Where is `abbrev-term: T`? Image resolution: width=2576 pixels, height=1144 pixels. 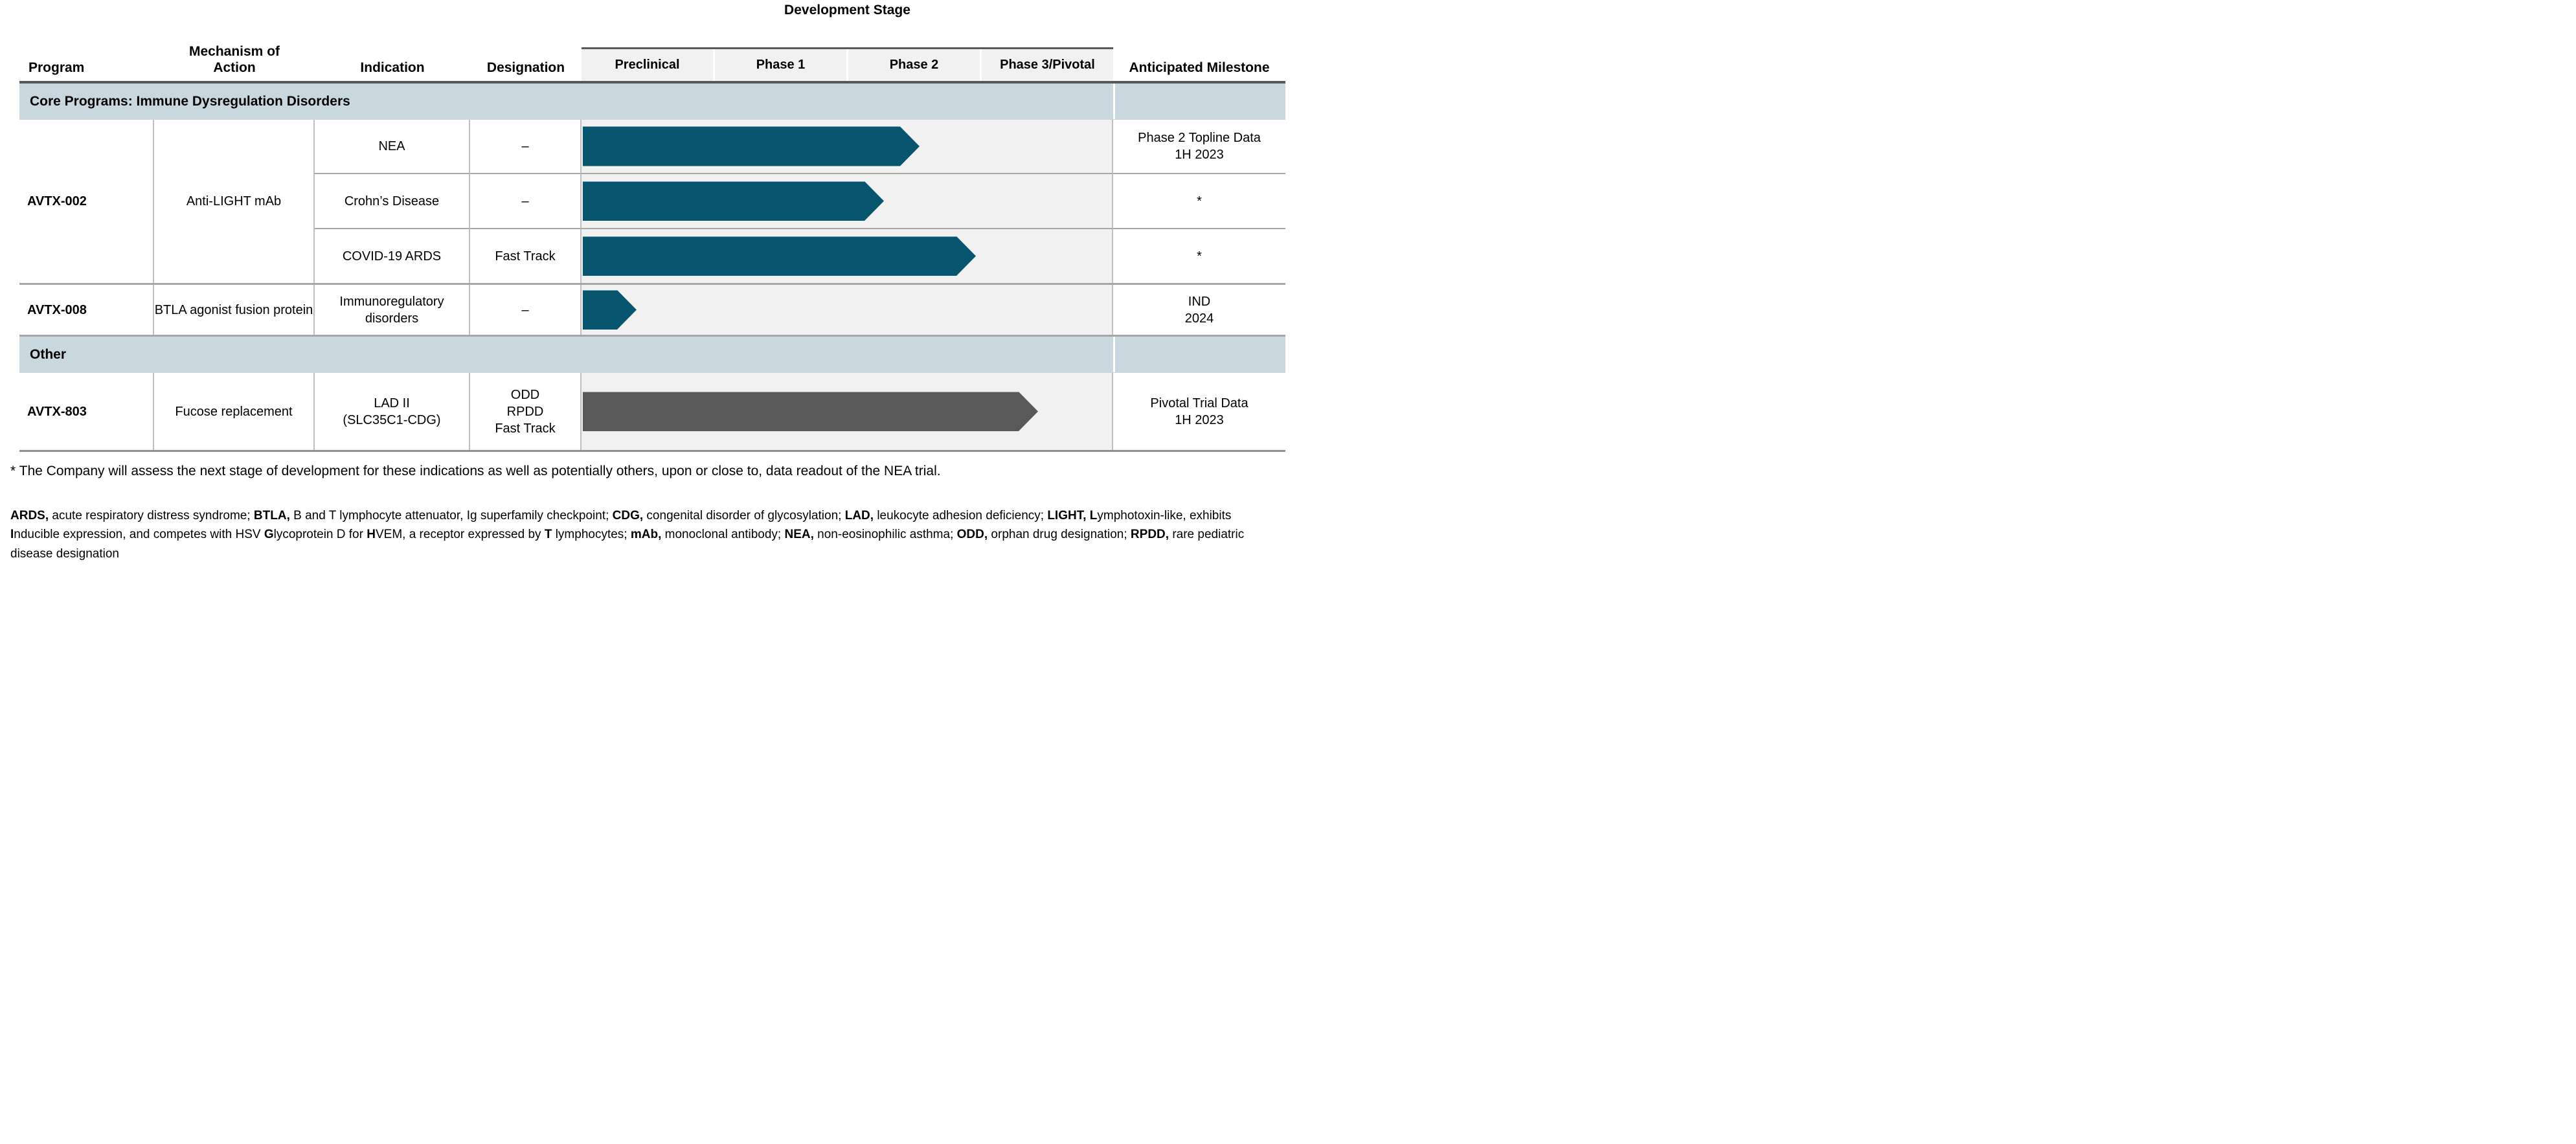
abbrev-term: T is located at coordinates (548, 535).